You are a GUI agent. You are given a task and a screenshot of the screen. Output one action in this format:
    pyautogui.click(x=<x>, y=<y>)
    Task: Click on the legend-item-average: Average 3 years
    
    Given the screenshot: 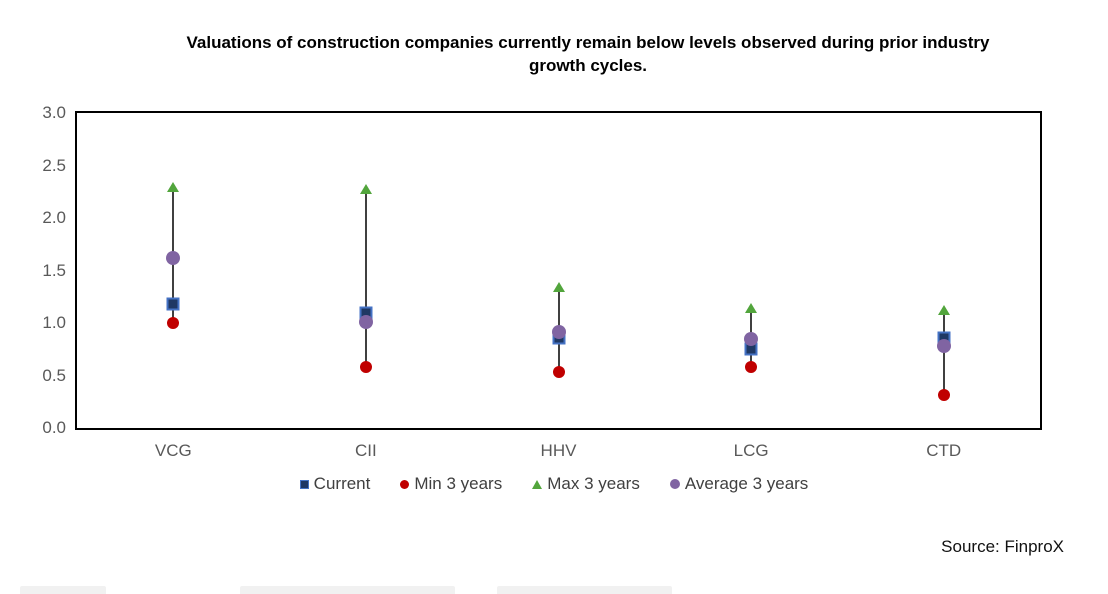 What is the action you would take?
    pyautogui.click(x=739, y=484)
    